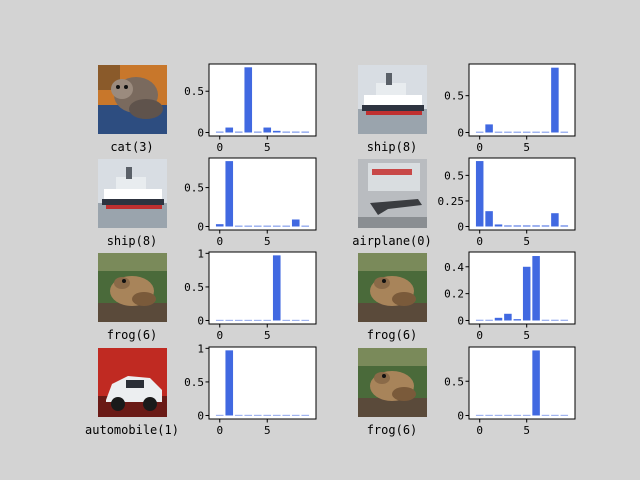 This screenshot has height=480, width=640. What do you see at coordinates (454, 294) in the screenshot?
I see `y-tick-label: 0.2` at bounding box center [454, 294].